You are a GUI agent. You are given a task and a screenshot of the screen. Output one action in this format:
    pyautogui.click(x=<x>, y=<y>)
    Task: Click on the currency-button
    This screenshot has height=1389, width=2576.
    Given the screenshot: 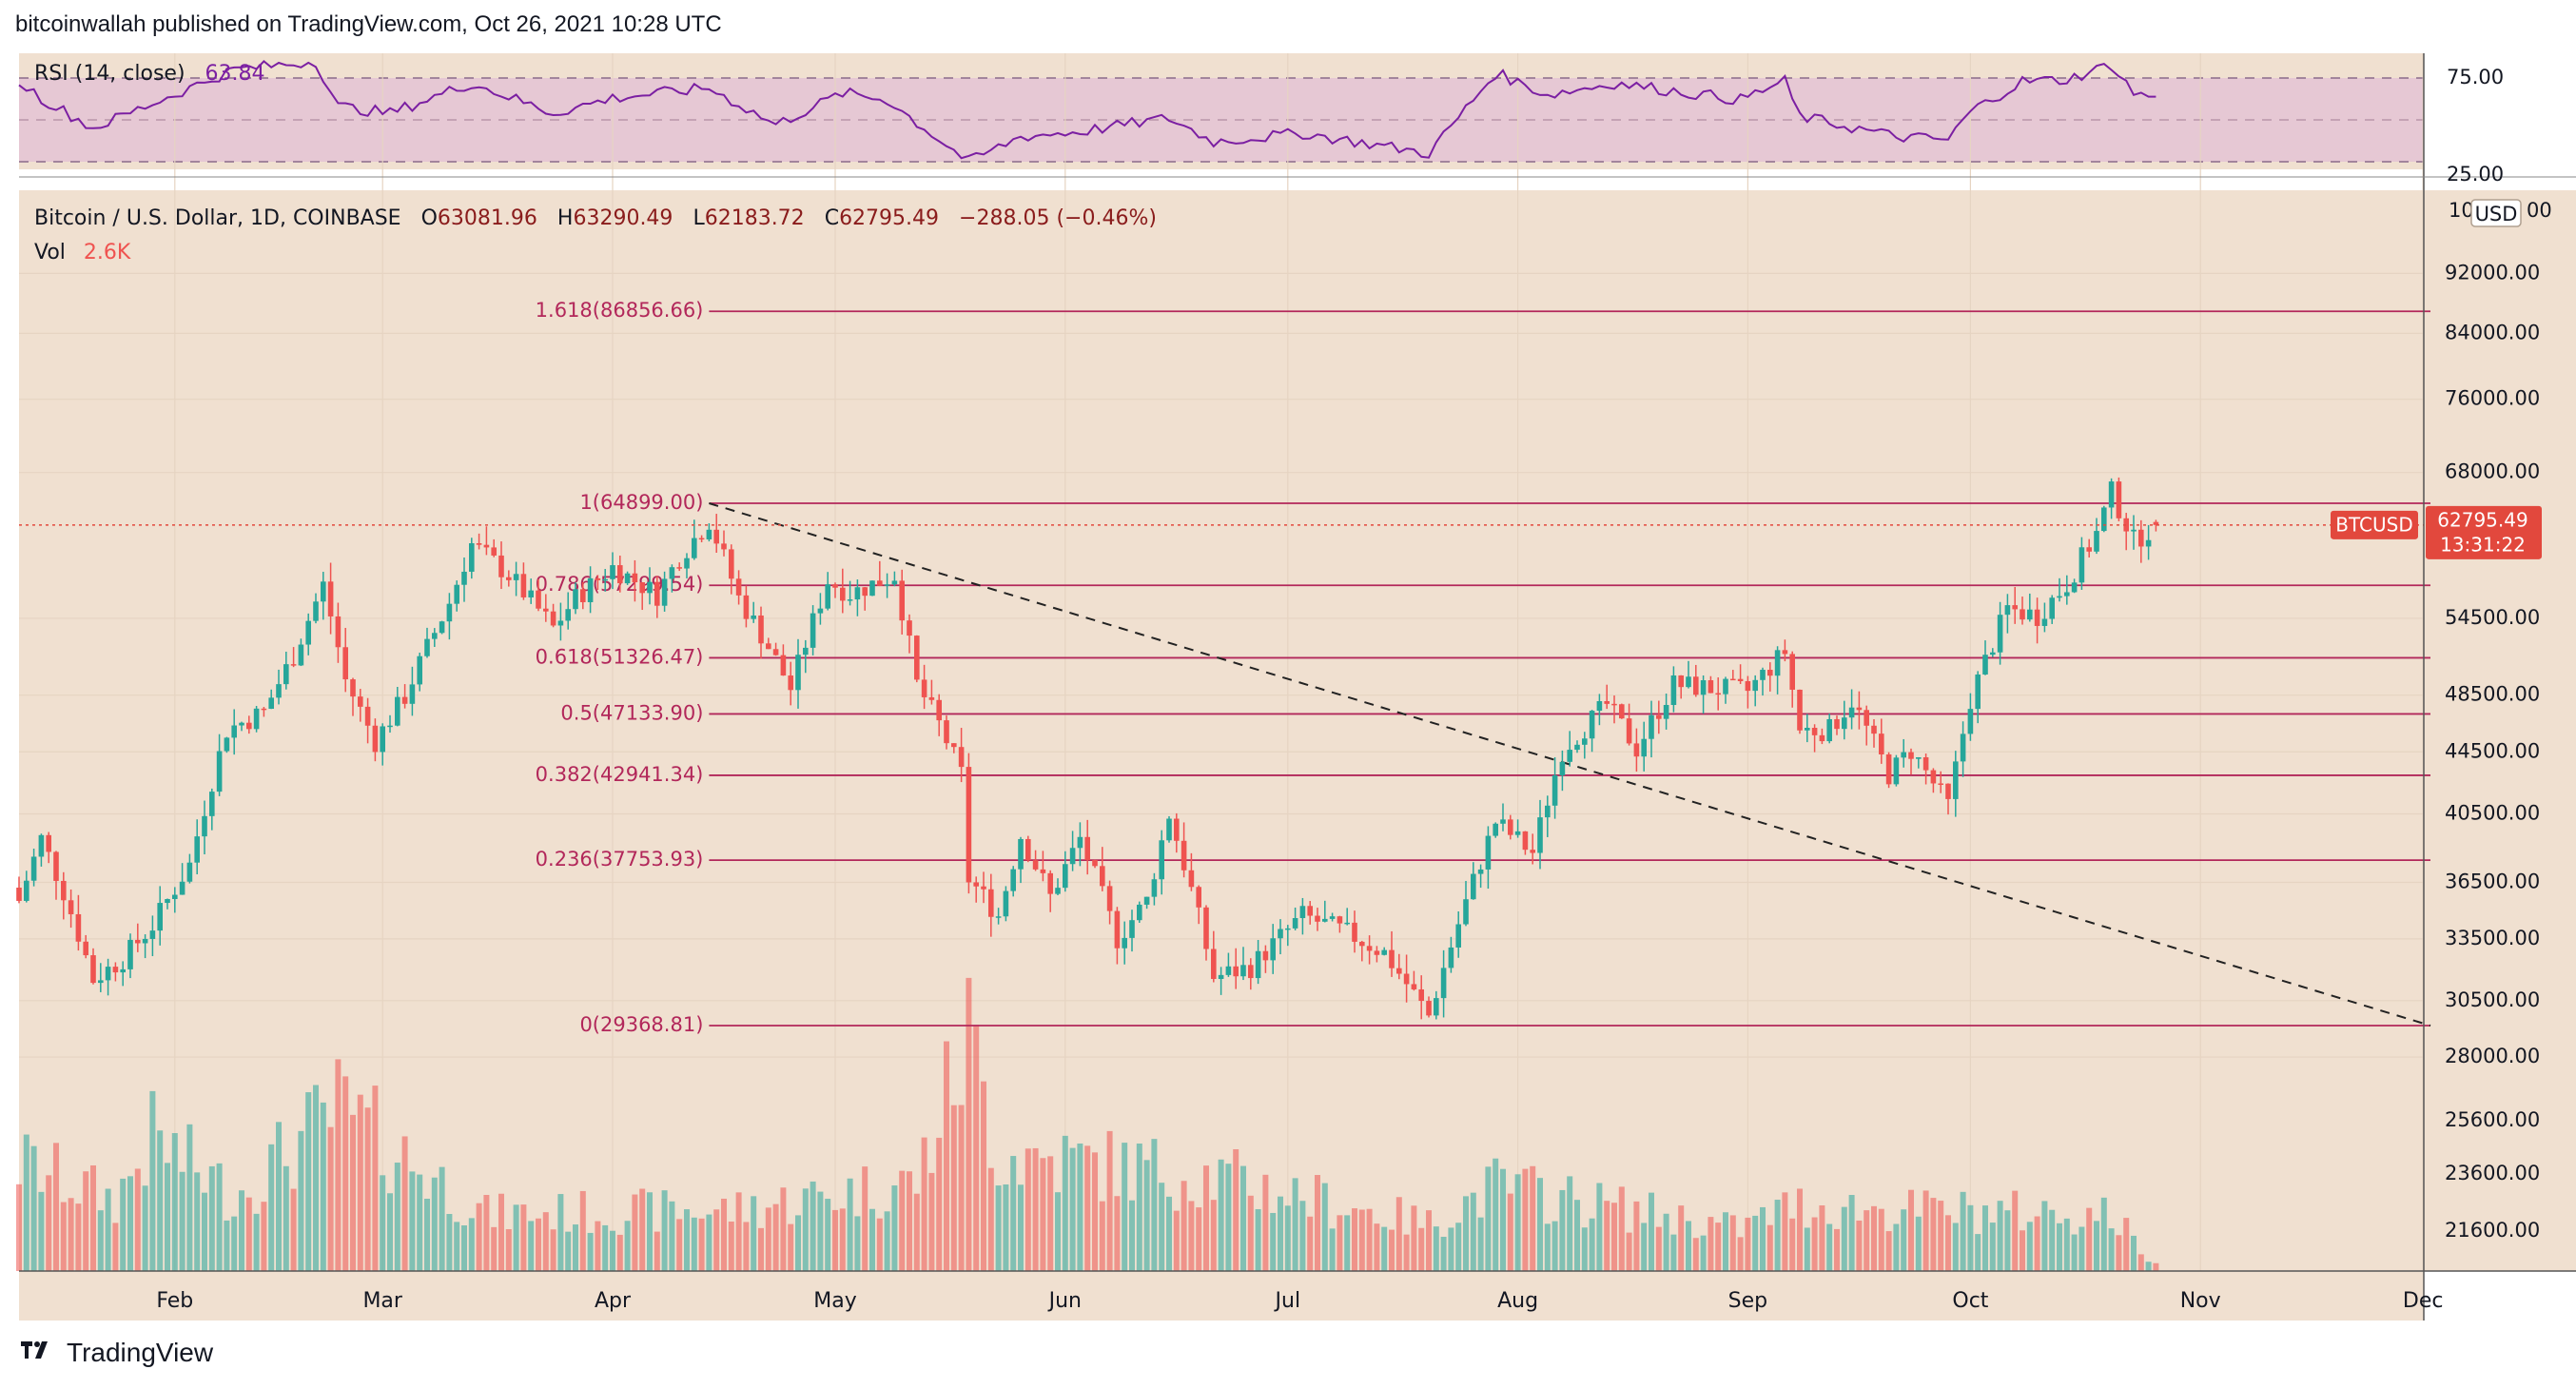 What is the action you would take?
    pyautogui.click(x=2496, y=213)
    